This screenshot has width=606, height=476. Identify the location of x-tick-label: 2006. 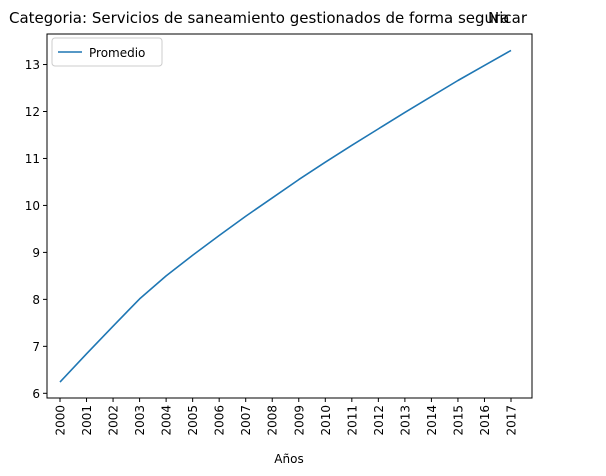
(220, 420).